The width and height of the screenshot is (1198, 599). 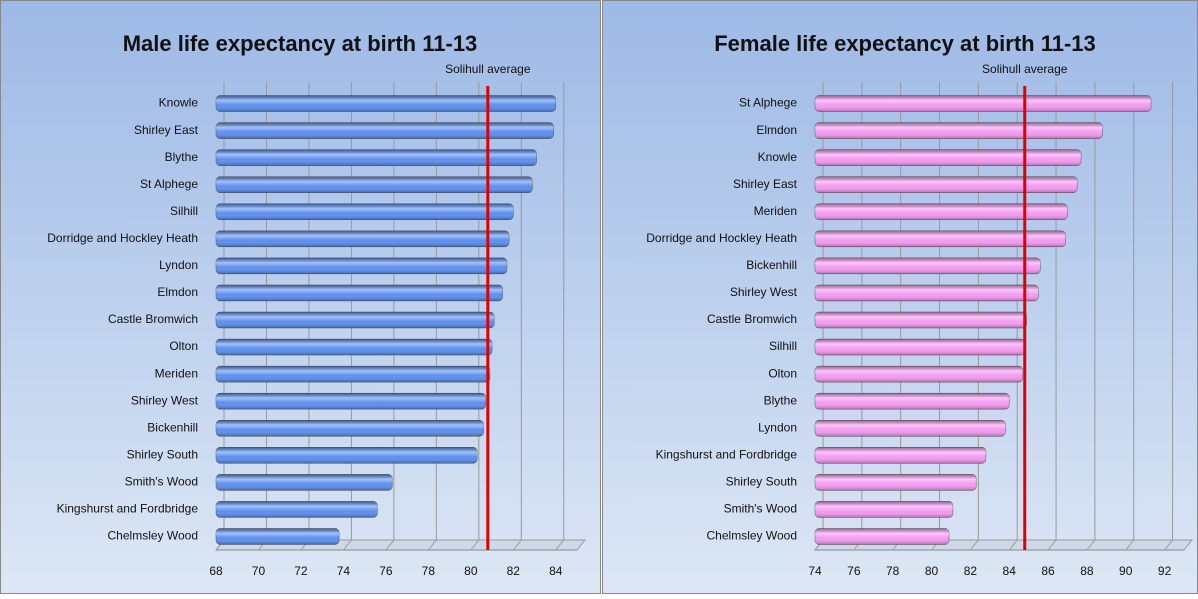 I want to click on x-tick-label: 72, so click(x=301, y=571).